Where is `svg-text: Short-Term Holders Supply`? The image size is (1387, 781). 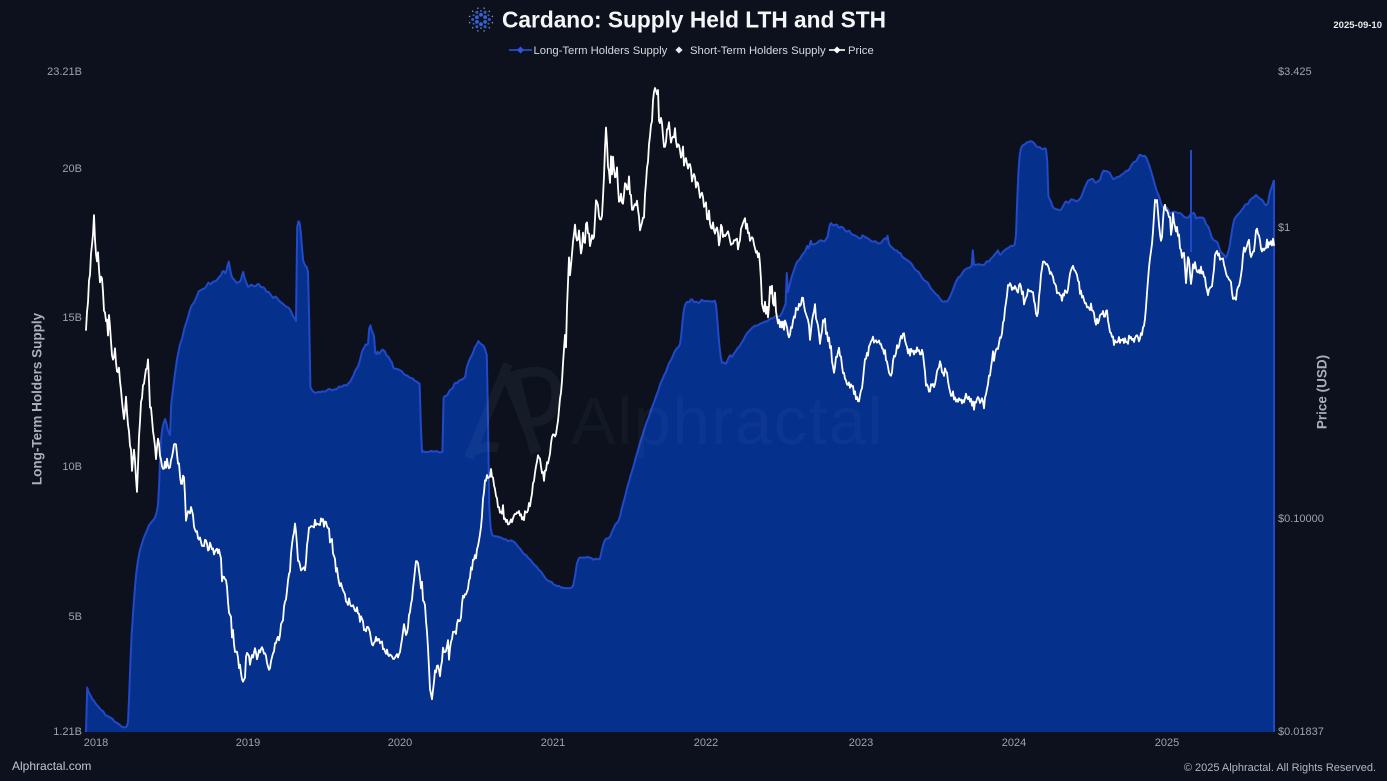
svg-text: Short-Term Holders Supply is located at coordinates (758, 51).